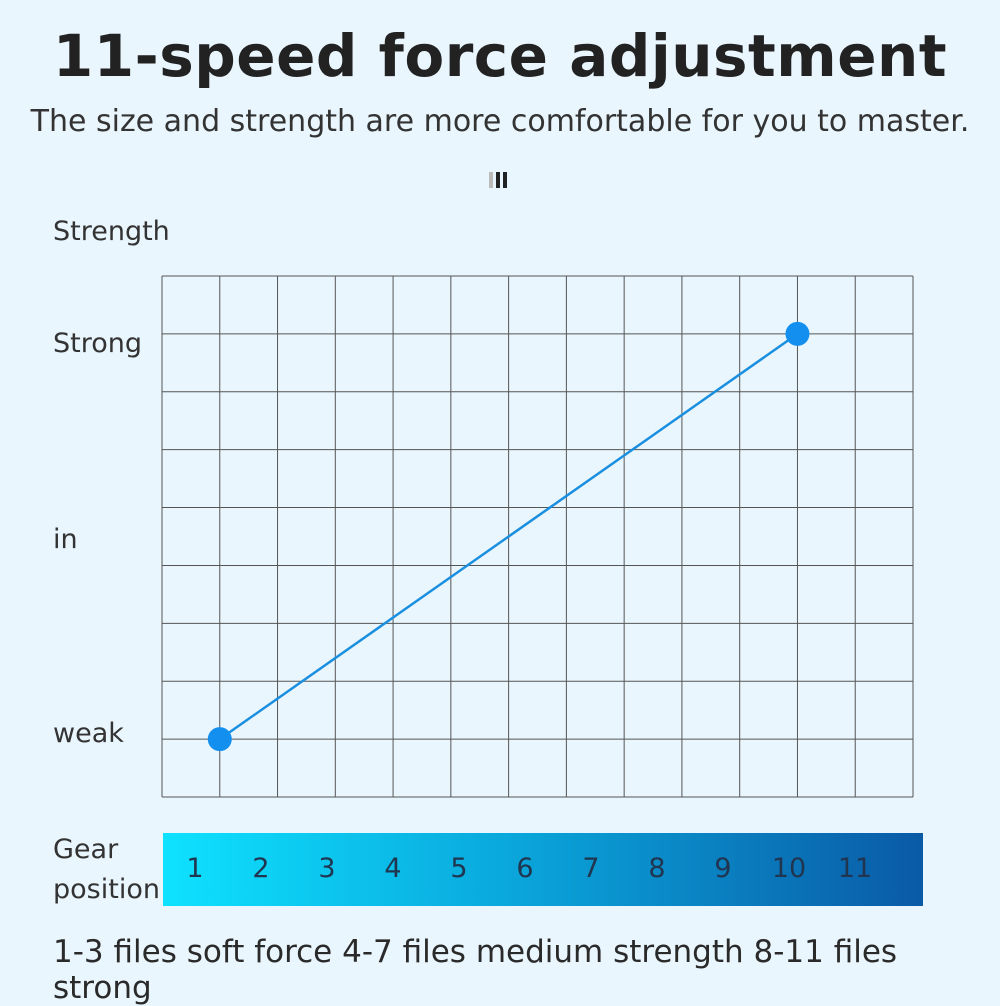  What do you see at coordinates (789, 868) in the screenshot?
I see `x-tick-label: 10` at bounding box center [789, 868].